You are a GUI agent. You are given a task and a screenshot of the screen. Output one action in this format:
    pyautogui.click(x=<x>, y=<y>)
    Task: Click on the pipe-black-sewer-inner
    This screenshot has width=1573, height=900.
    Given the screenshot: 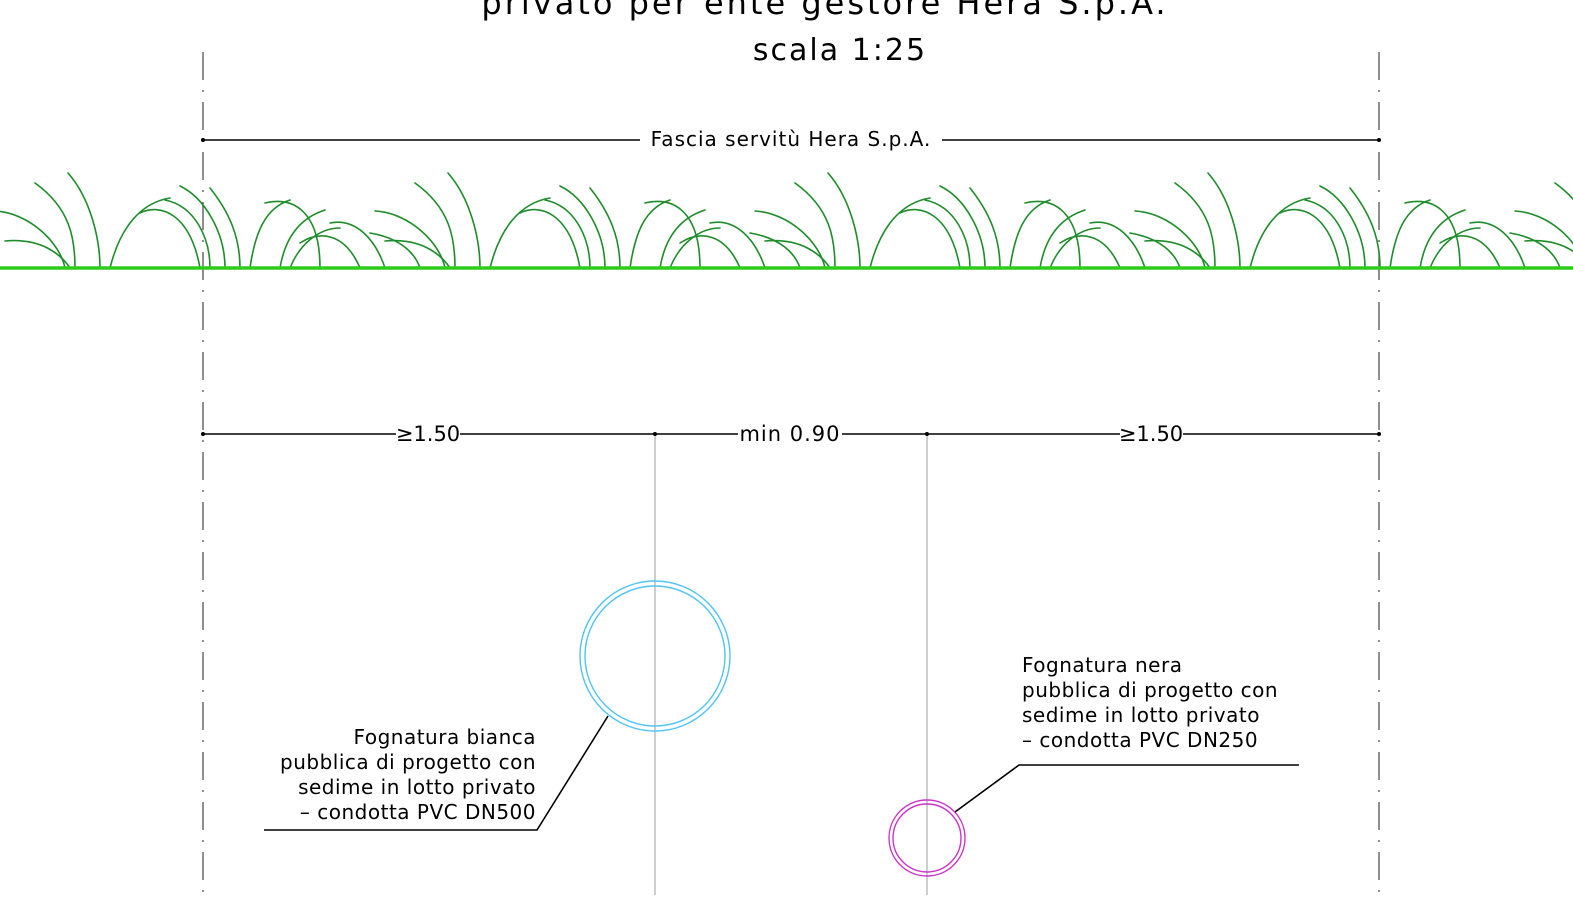 What is the action you would take?
    pyautogui.click(x=927, y=838)
    